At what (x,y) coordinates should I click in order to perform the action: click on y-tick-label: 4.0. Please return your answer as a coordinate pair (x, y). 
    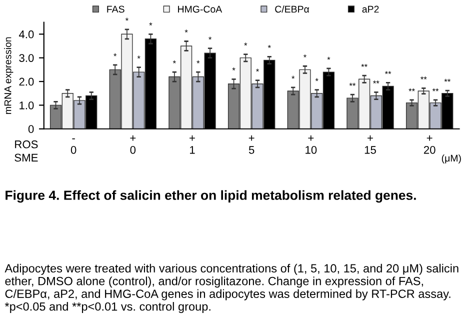
    Looking at the image, I should click on (26, 34).